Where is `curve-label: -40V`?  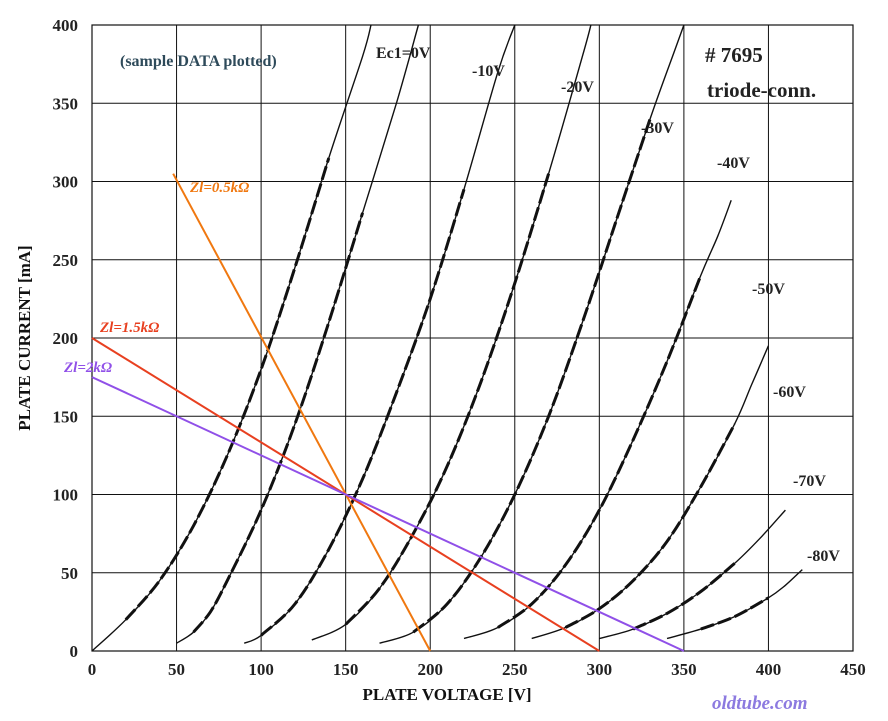
curve-label: -40V is located at coordinates (733, 163).